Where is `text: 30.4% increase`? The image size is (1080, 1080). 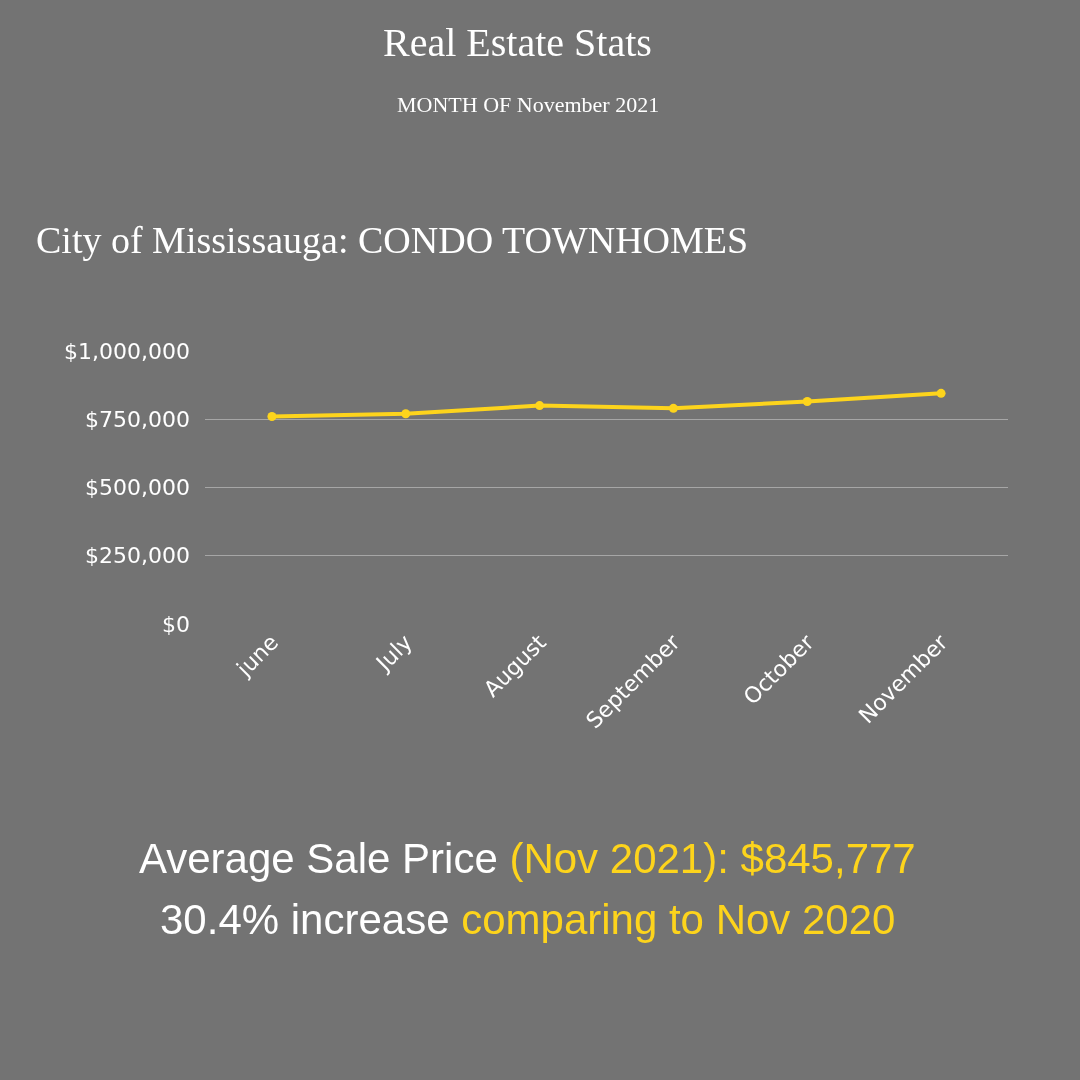 text: 30.4% increase is located at coordinates (305, 919).